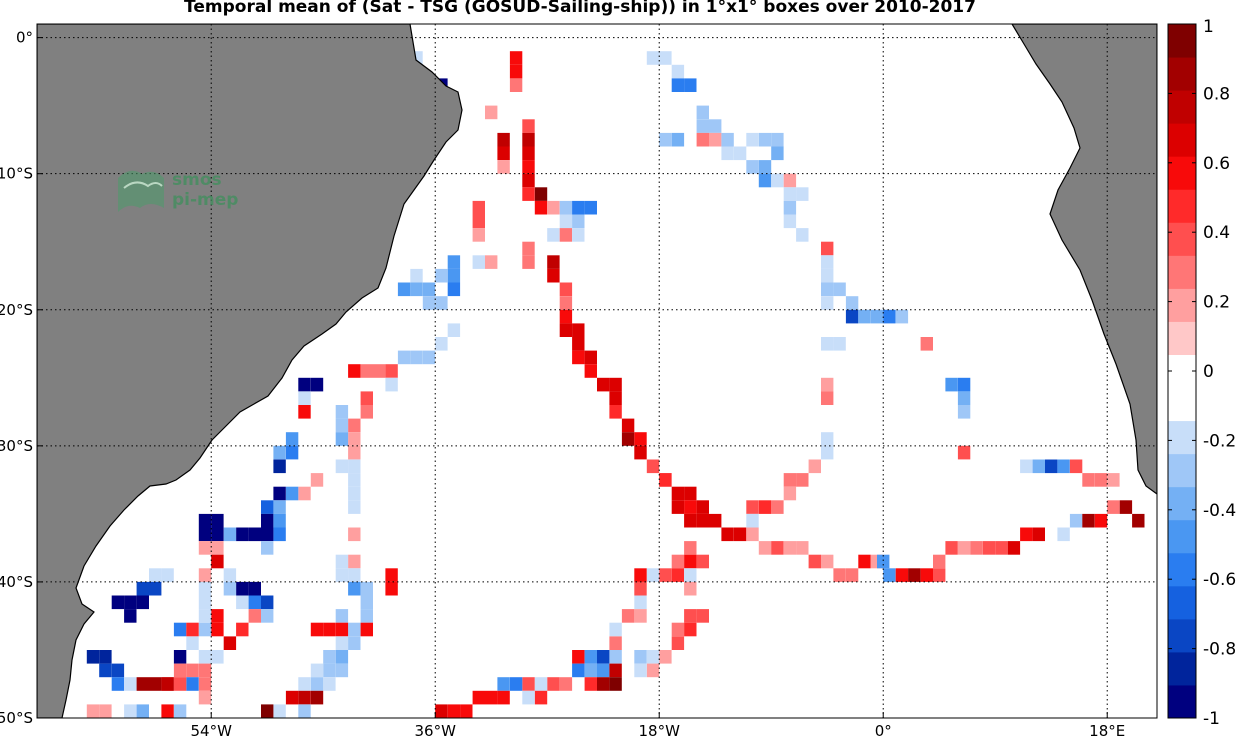  What do you see at coordinates (1216, 94) in the screenshot?
I see `colorbar-tick-label: 0.8` at bounding box center [1216, 94].